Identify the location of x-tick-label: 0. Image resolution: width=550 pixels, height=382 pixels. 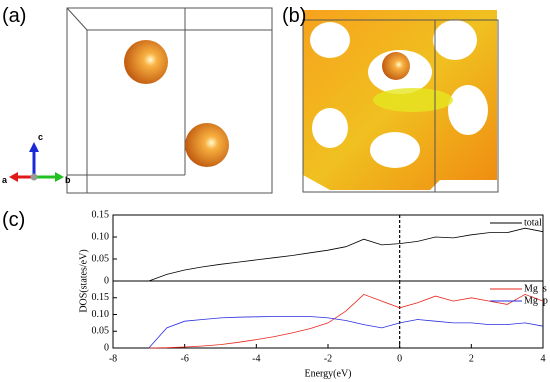
(399, 358).